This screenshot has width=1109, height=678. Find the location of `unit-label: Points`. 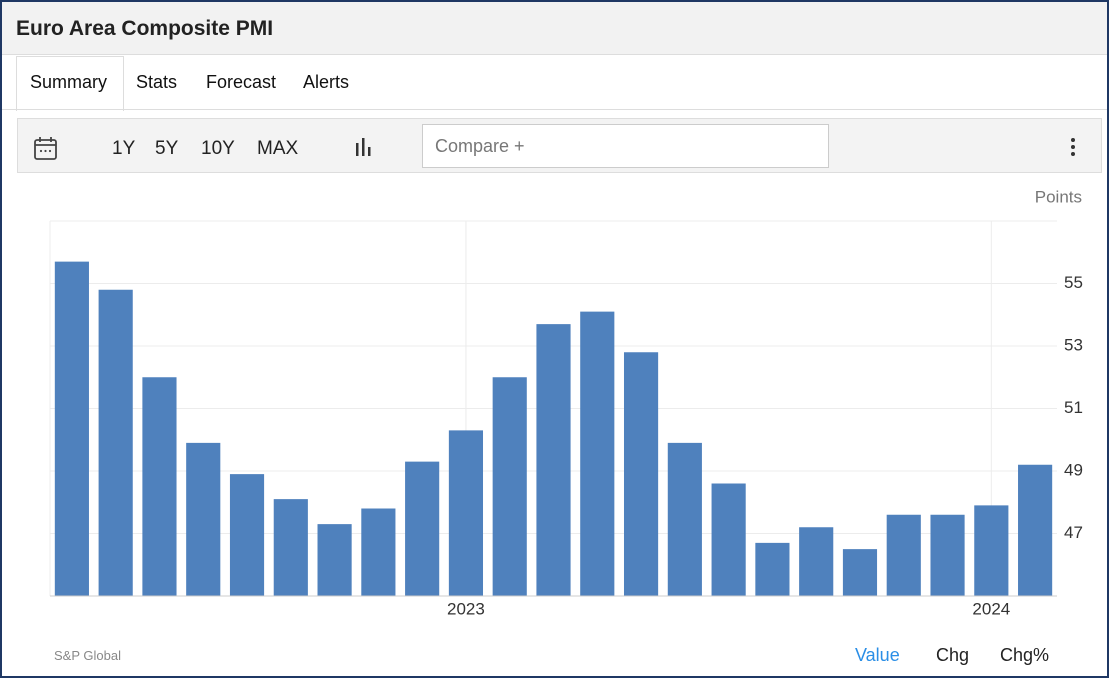

unit-label: Points is located at coordinates (1058, 196).